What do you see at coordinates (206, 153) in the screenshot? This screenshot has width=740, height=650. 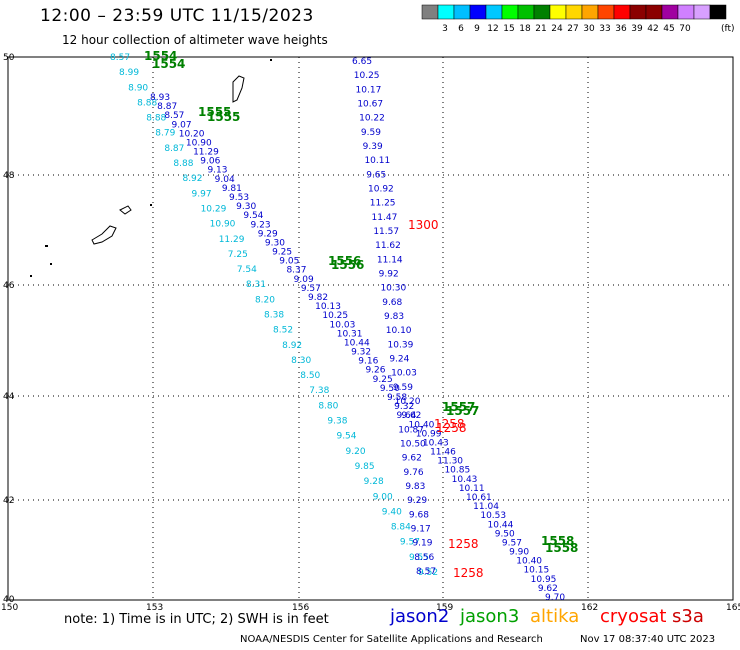 I see `swh-label-blue: 11.29` at bounding box center [206, 153].